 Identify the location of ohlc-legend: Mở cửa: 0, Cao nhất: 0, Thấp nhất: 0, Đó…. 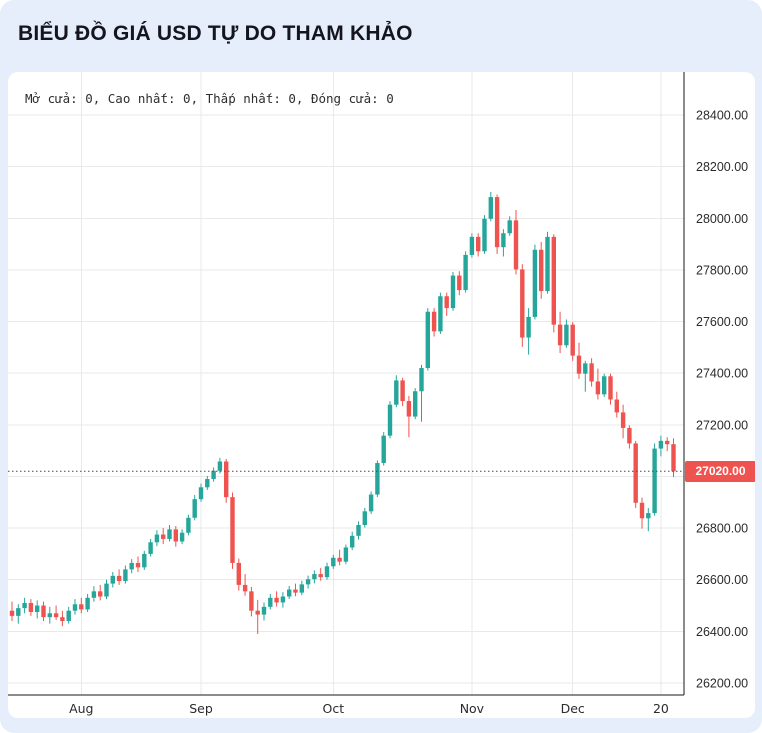
(209, 98).